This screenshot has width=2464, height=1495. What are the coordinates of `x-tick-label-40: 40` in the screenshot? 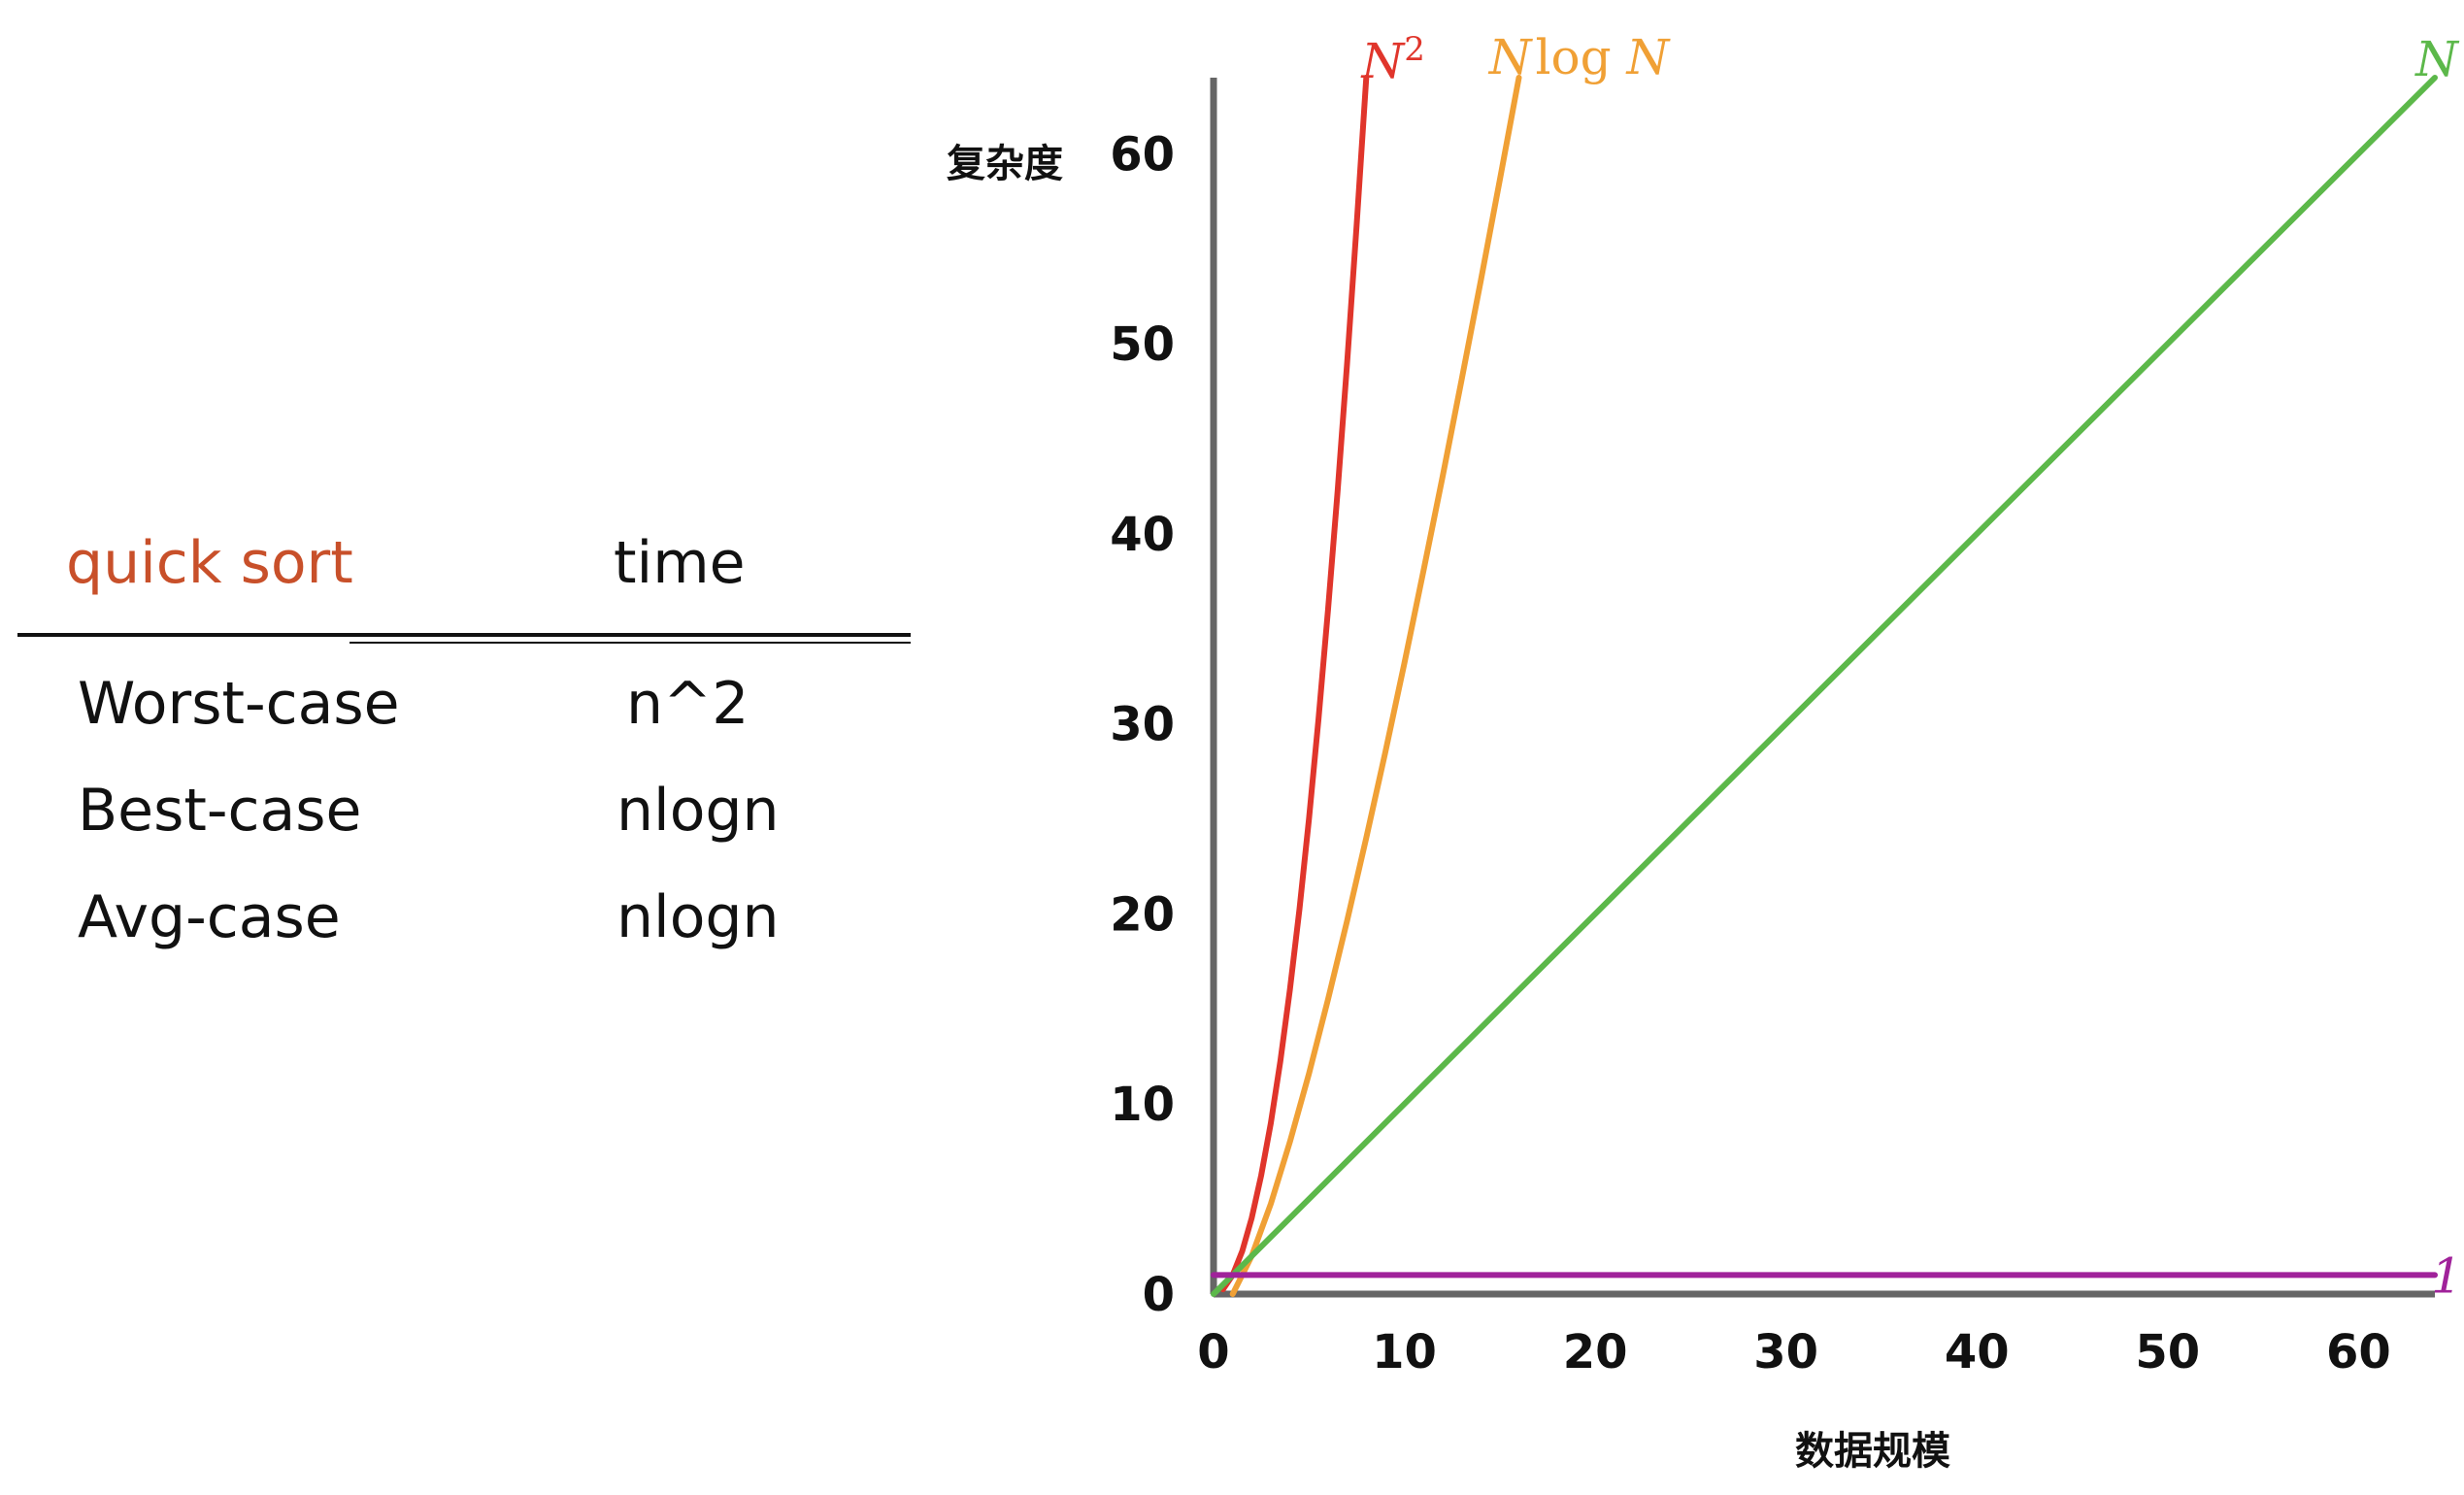 It's located at (1977, 1352).